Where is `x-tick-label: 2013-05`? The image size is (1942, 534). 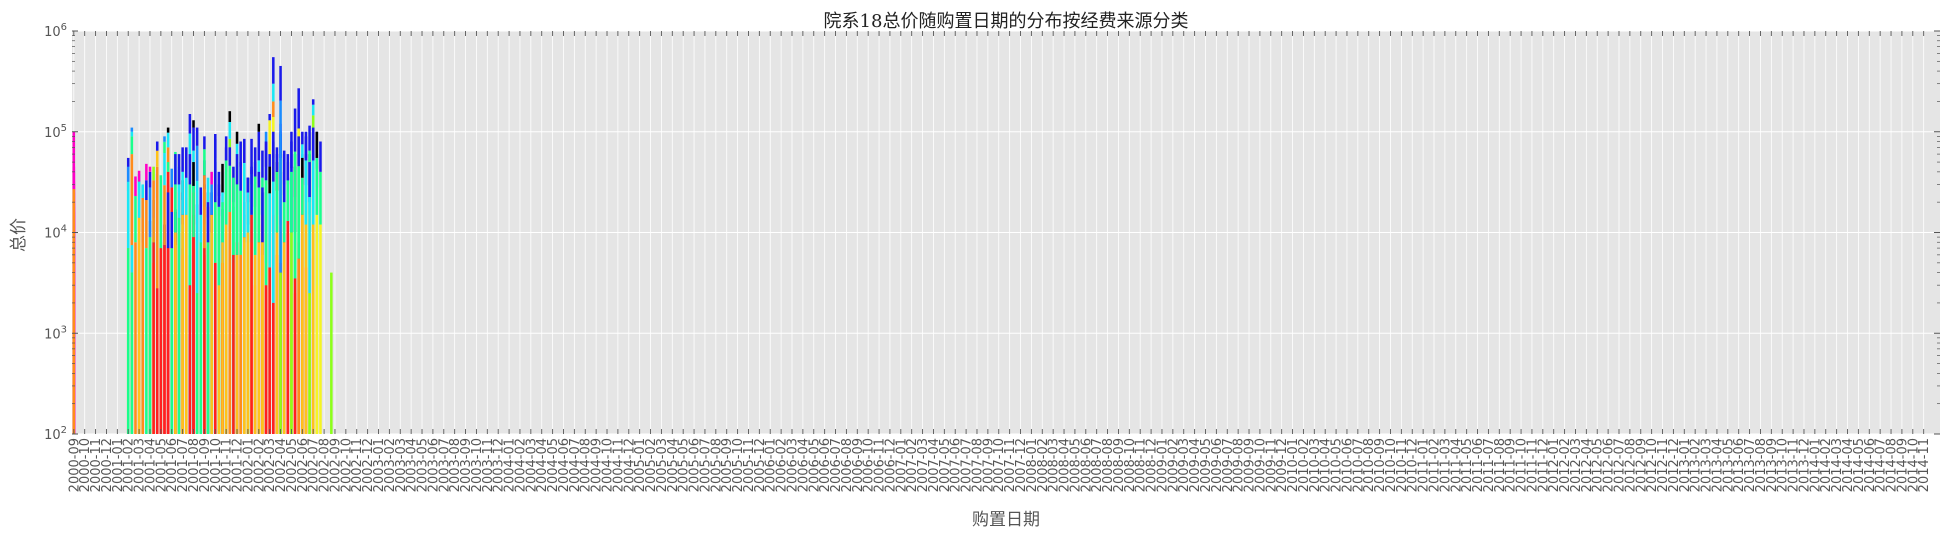 x-tick-label: 2013-05 is located at coordinates (1728, 465).